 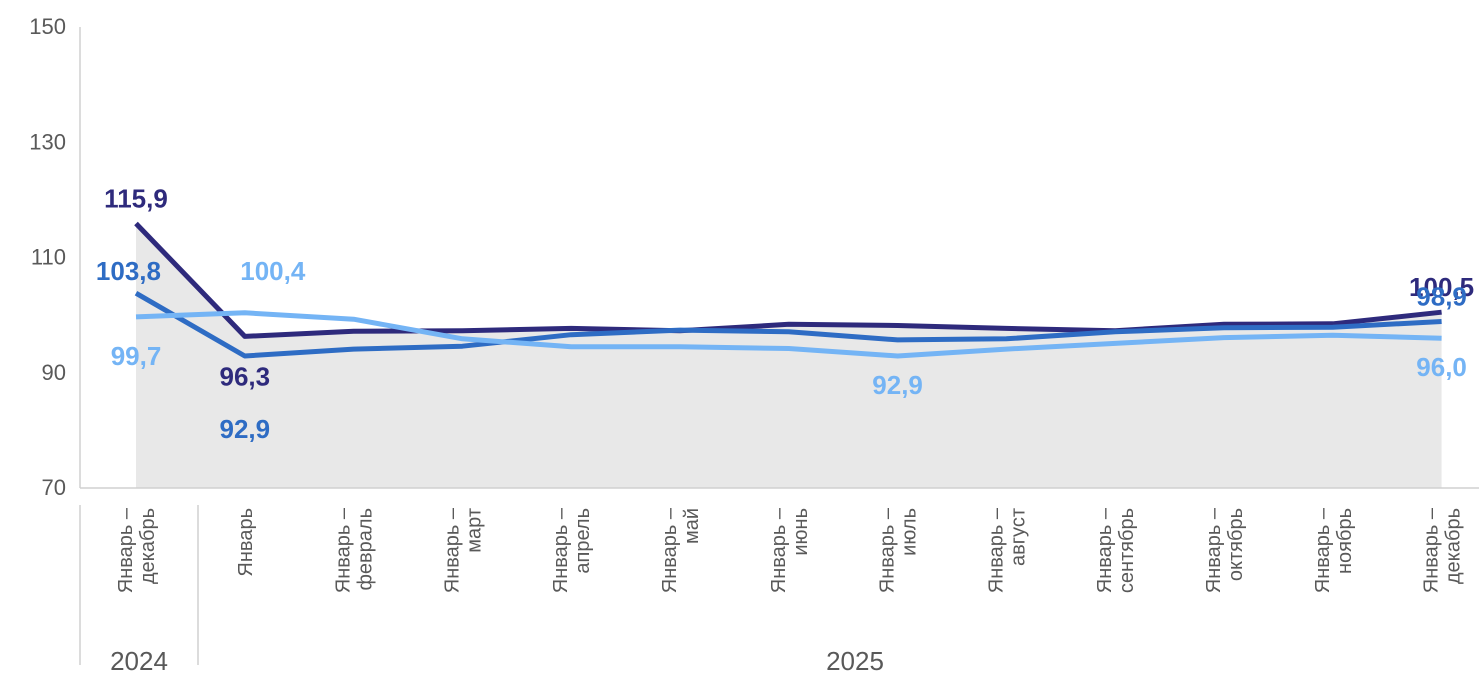 I want to click on x-tick-line: май, so click(x=692, y=526).